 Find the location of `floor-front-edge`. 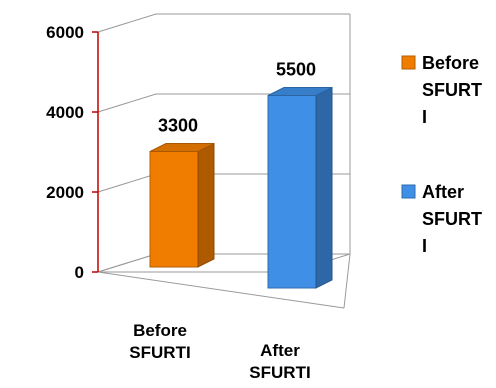

floor-front-edge is located at coordinates (221, 290).